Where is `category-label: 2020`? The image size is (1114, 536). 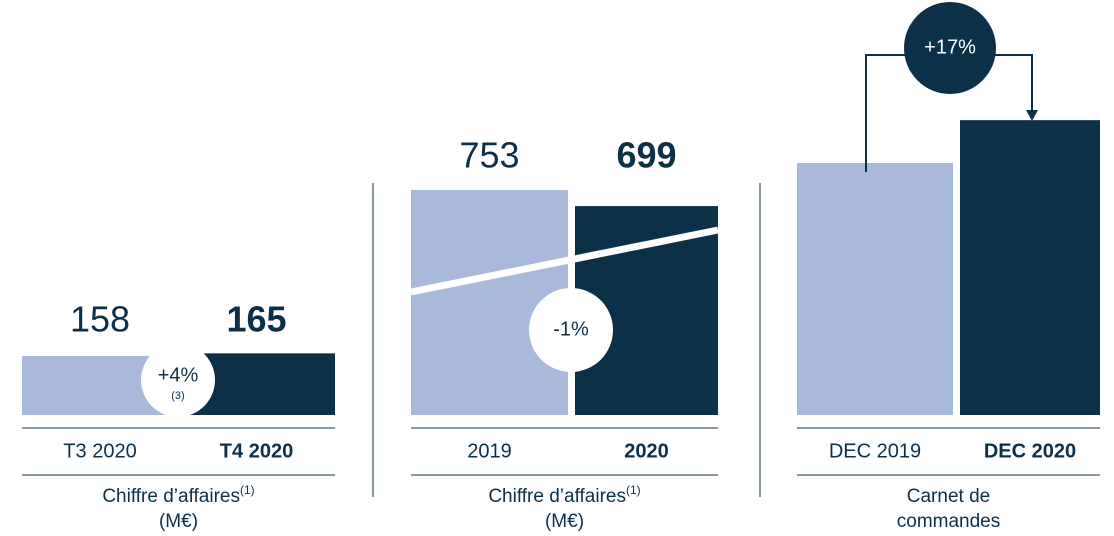 category-label: 2020 is located at coordinates (646, 451).